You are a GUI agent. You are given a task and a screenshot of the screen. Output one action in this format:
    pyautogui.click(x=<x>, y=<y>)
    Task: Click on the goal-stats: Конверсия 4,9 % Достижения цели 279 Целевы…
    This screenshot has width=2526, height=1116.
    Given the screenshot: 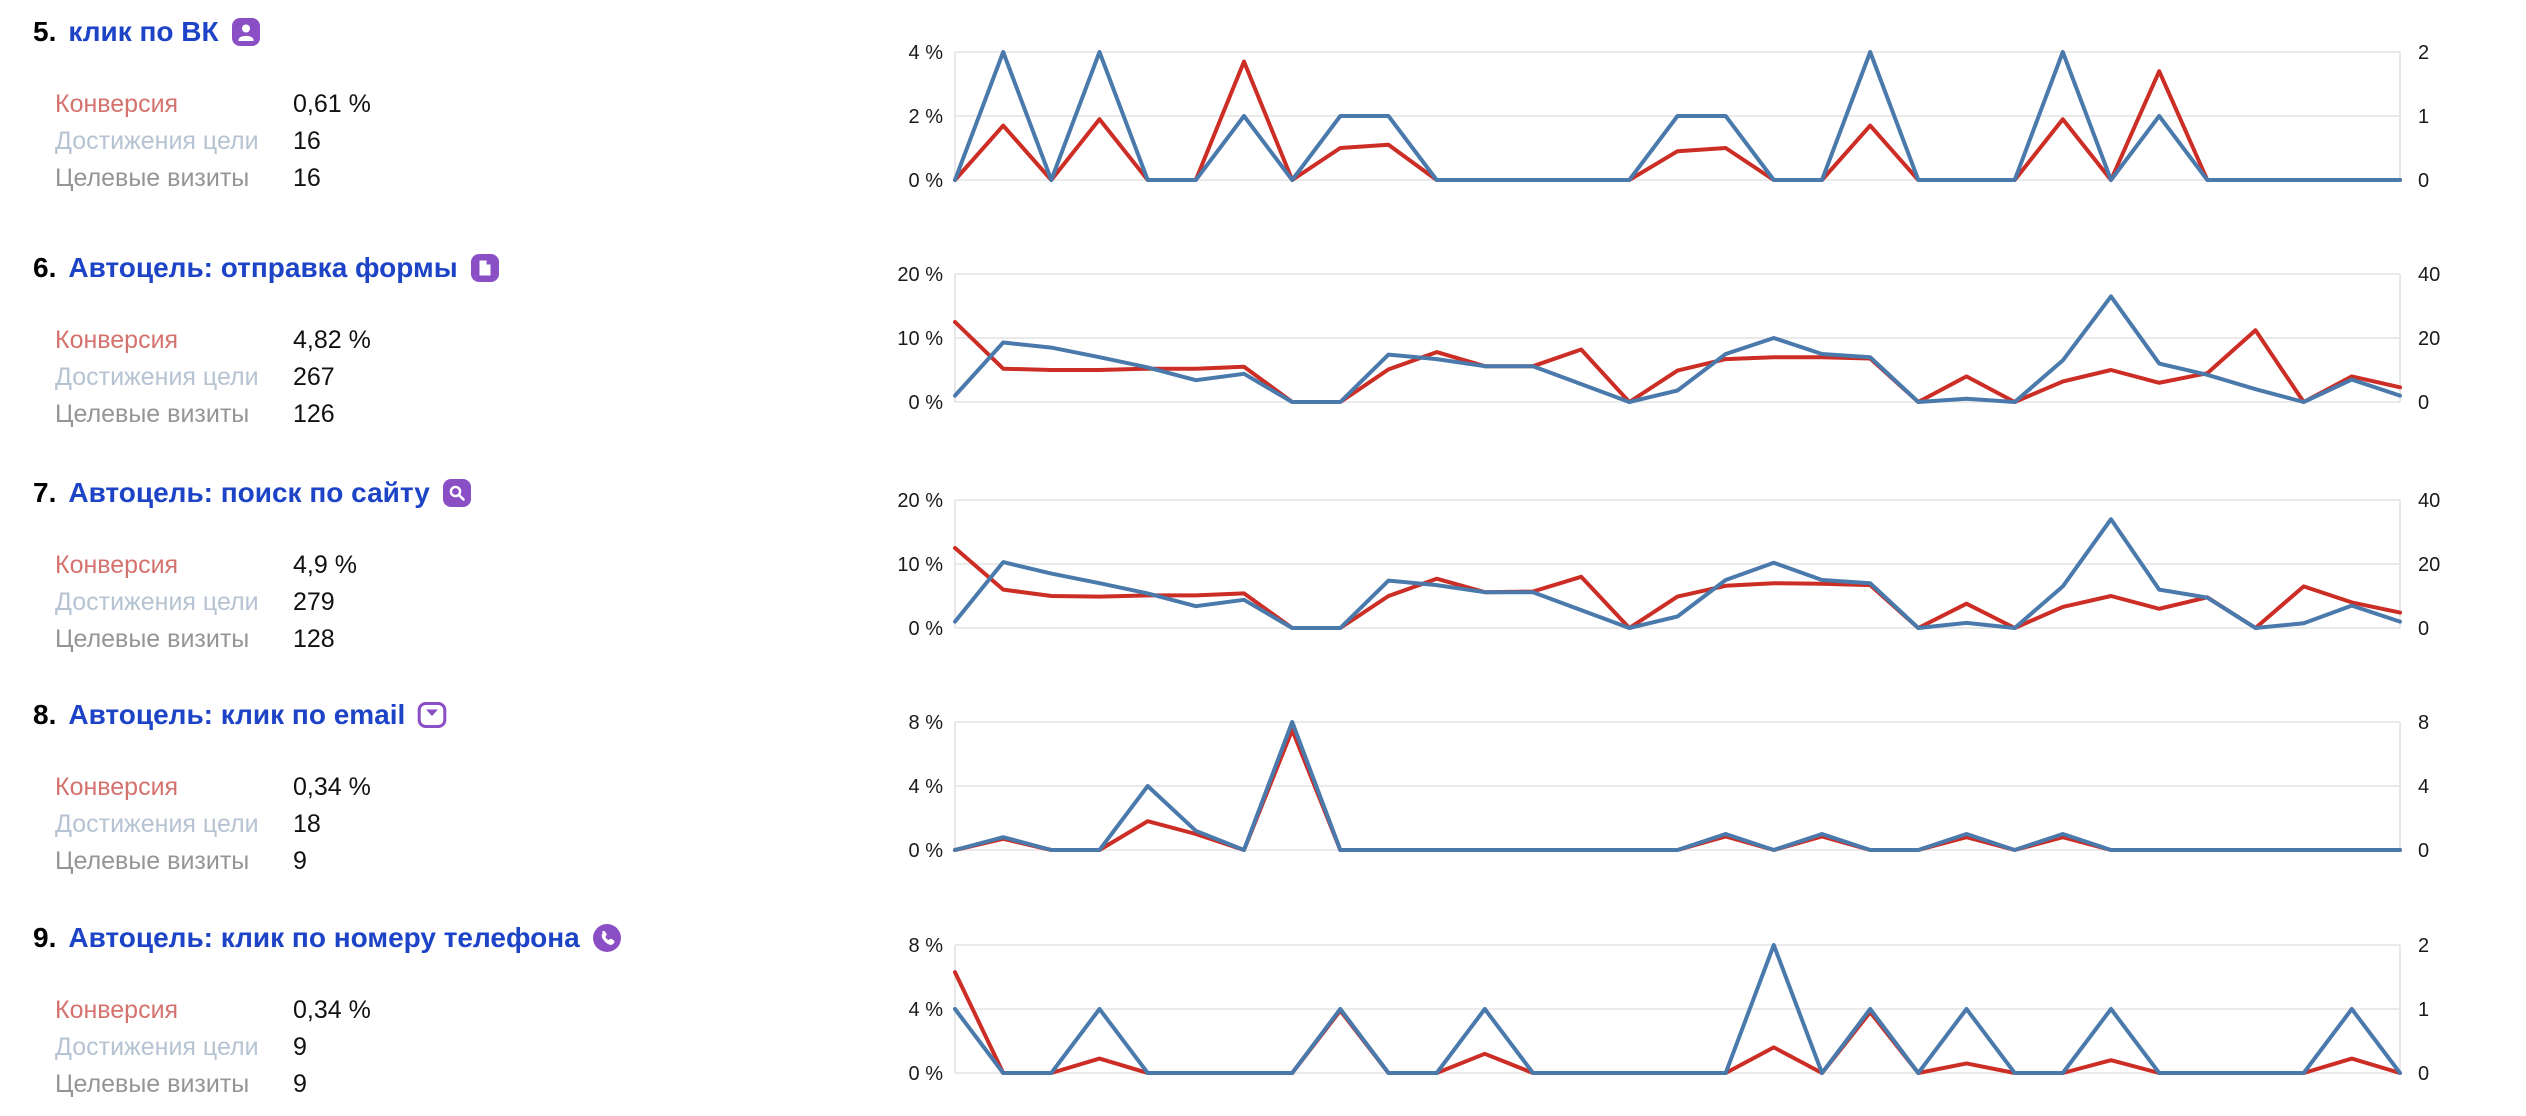 What is the action you would take?
    pyautogui.click(x=335, y=602)
    